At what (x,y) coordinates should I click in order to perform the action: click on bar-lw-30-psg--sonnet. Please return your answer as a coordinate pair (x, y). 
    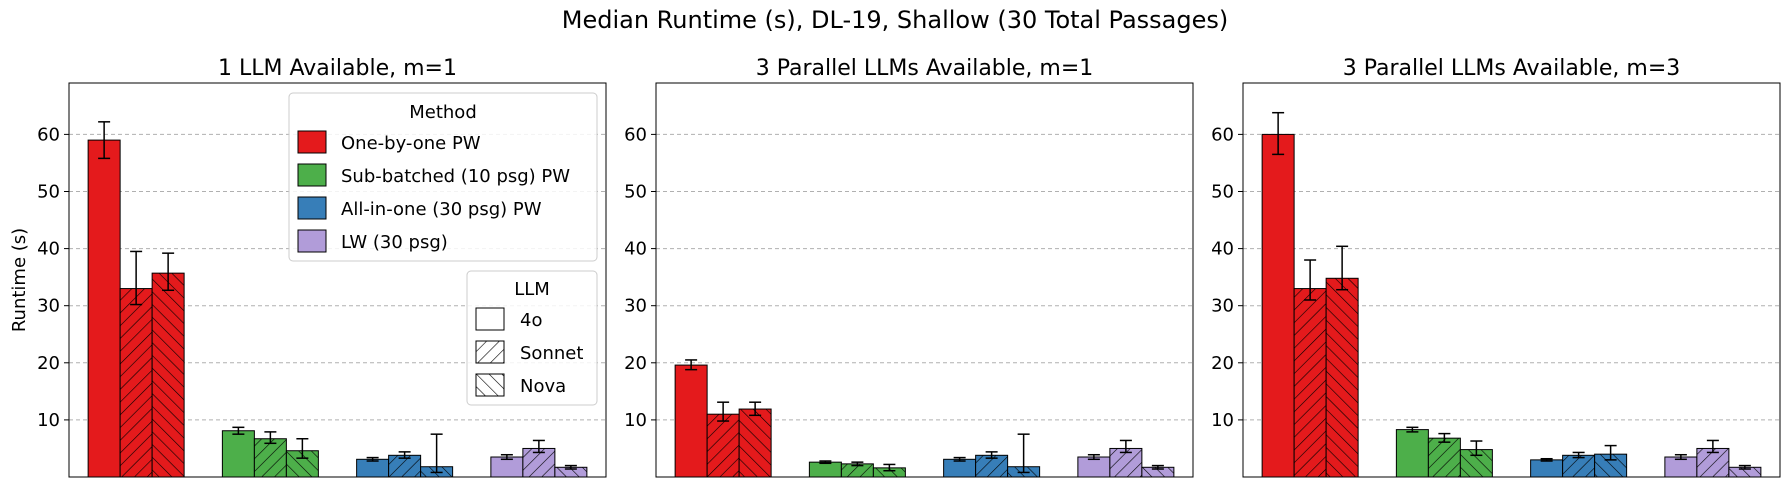
    Looking at the image, I should click on (539, 462).